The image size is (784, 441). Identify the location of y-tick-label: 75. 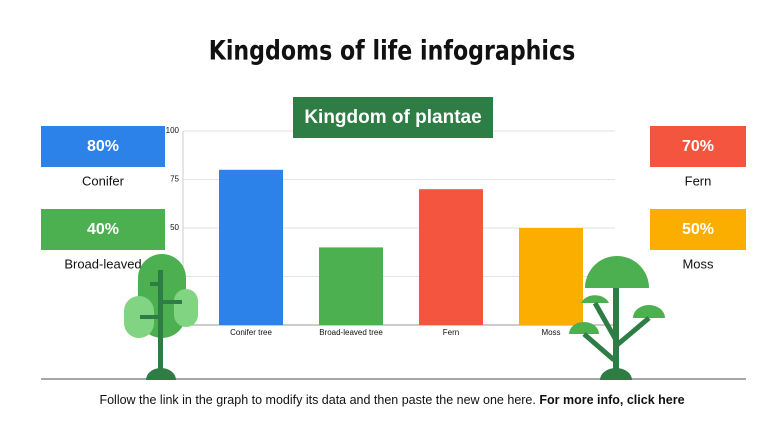
(174, 179).